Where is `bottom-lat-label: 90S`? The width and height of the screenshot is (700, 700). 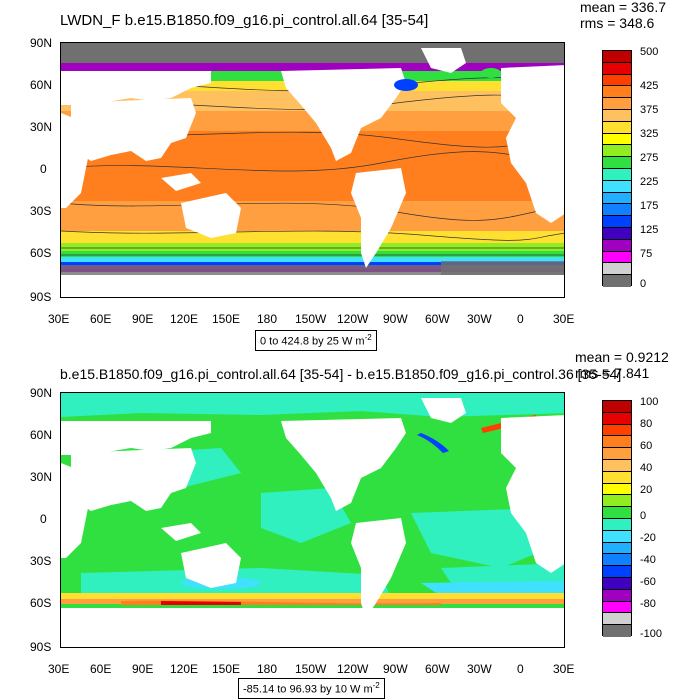 bottom-lat-label: 90S is located at coordinates (41, 647).